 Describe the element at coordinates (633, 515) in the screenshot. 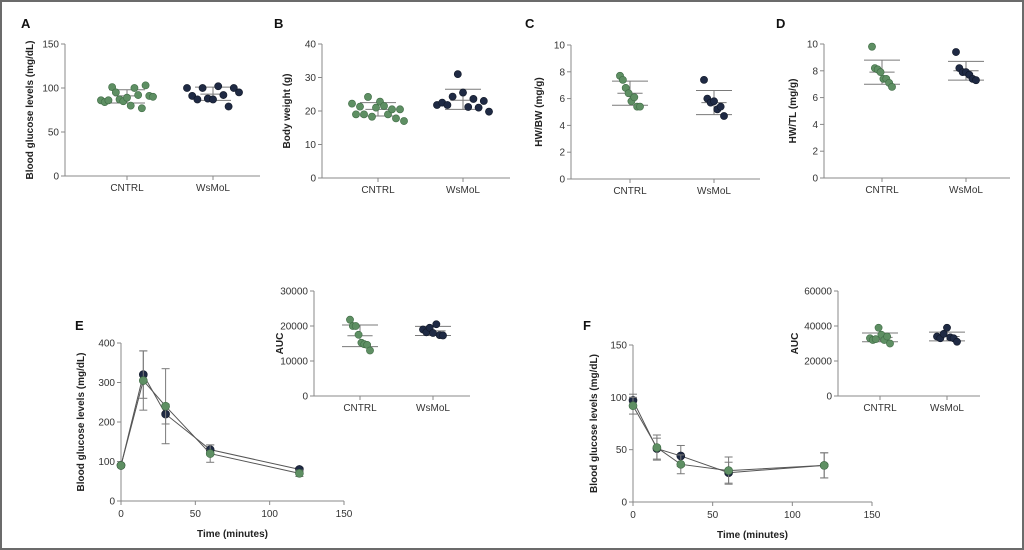

I see `x-tick-label: 0` at that location.